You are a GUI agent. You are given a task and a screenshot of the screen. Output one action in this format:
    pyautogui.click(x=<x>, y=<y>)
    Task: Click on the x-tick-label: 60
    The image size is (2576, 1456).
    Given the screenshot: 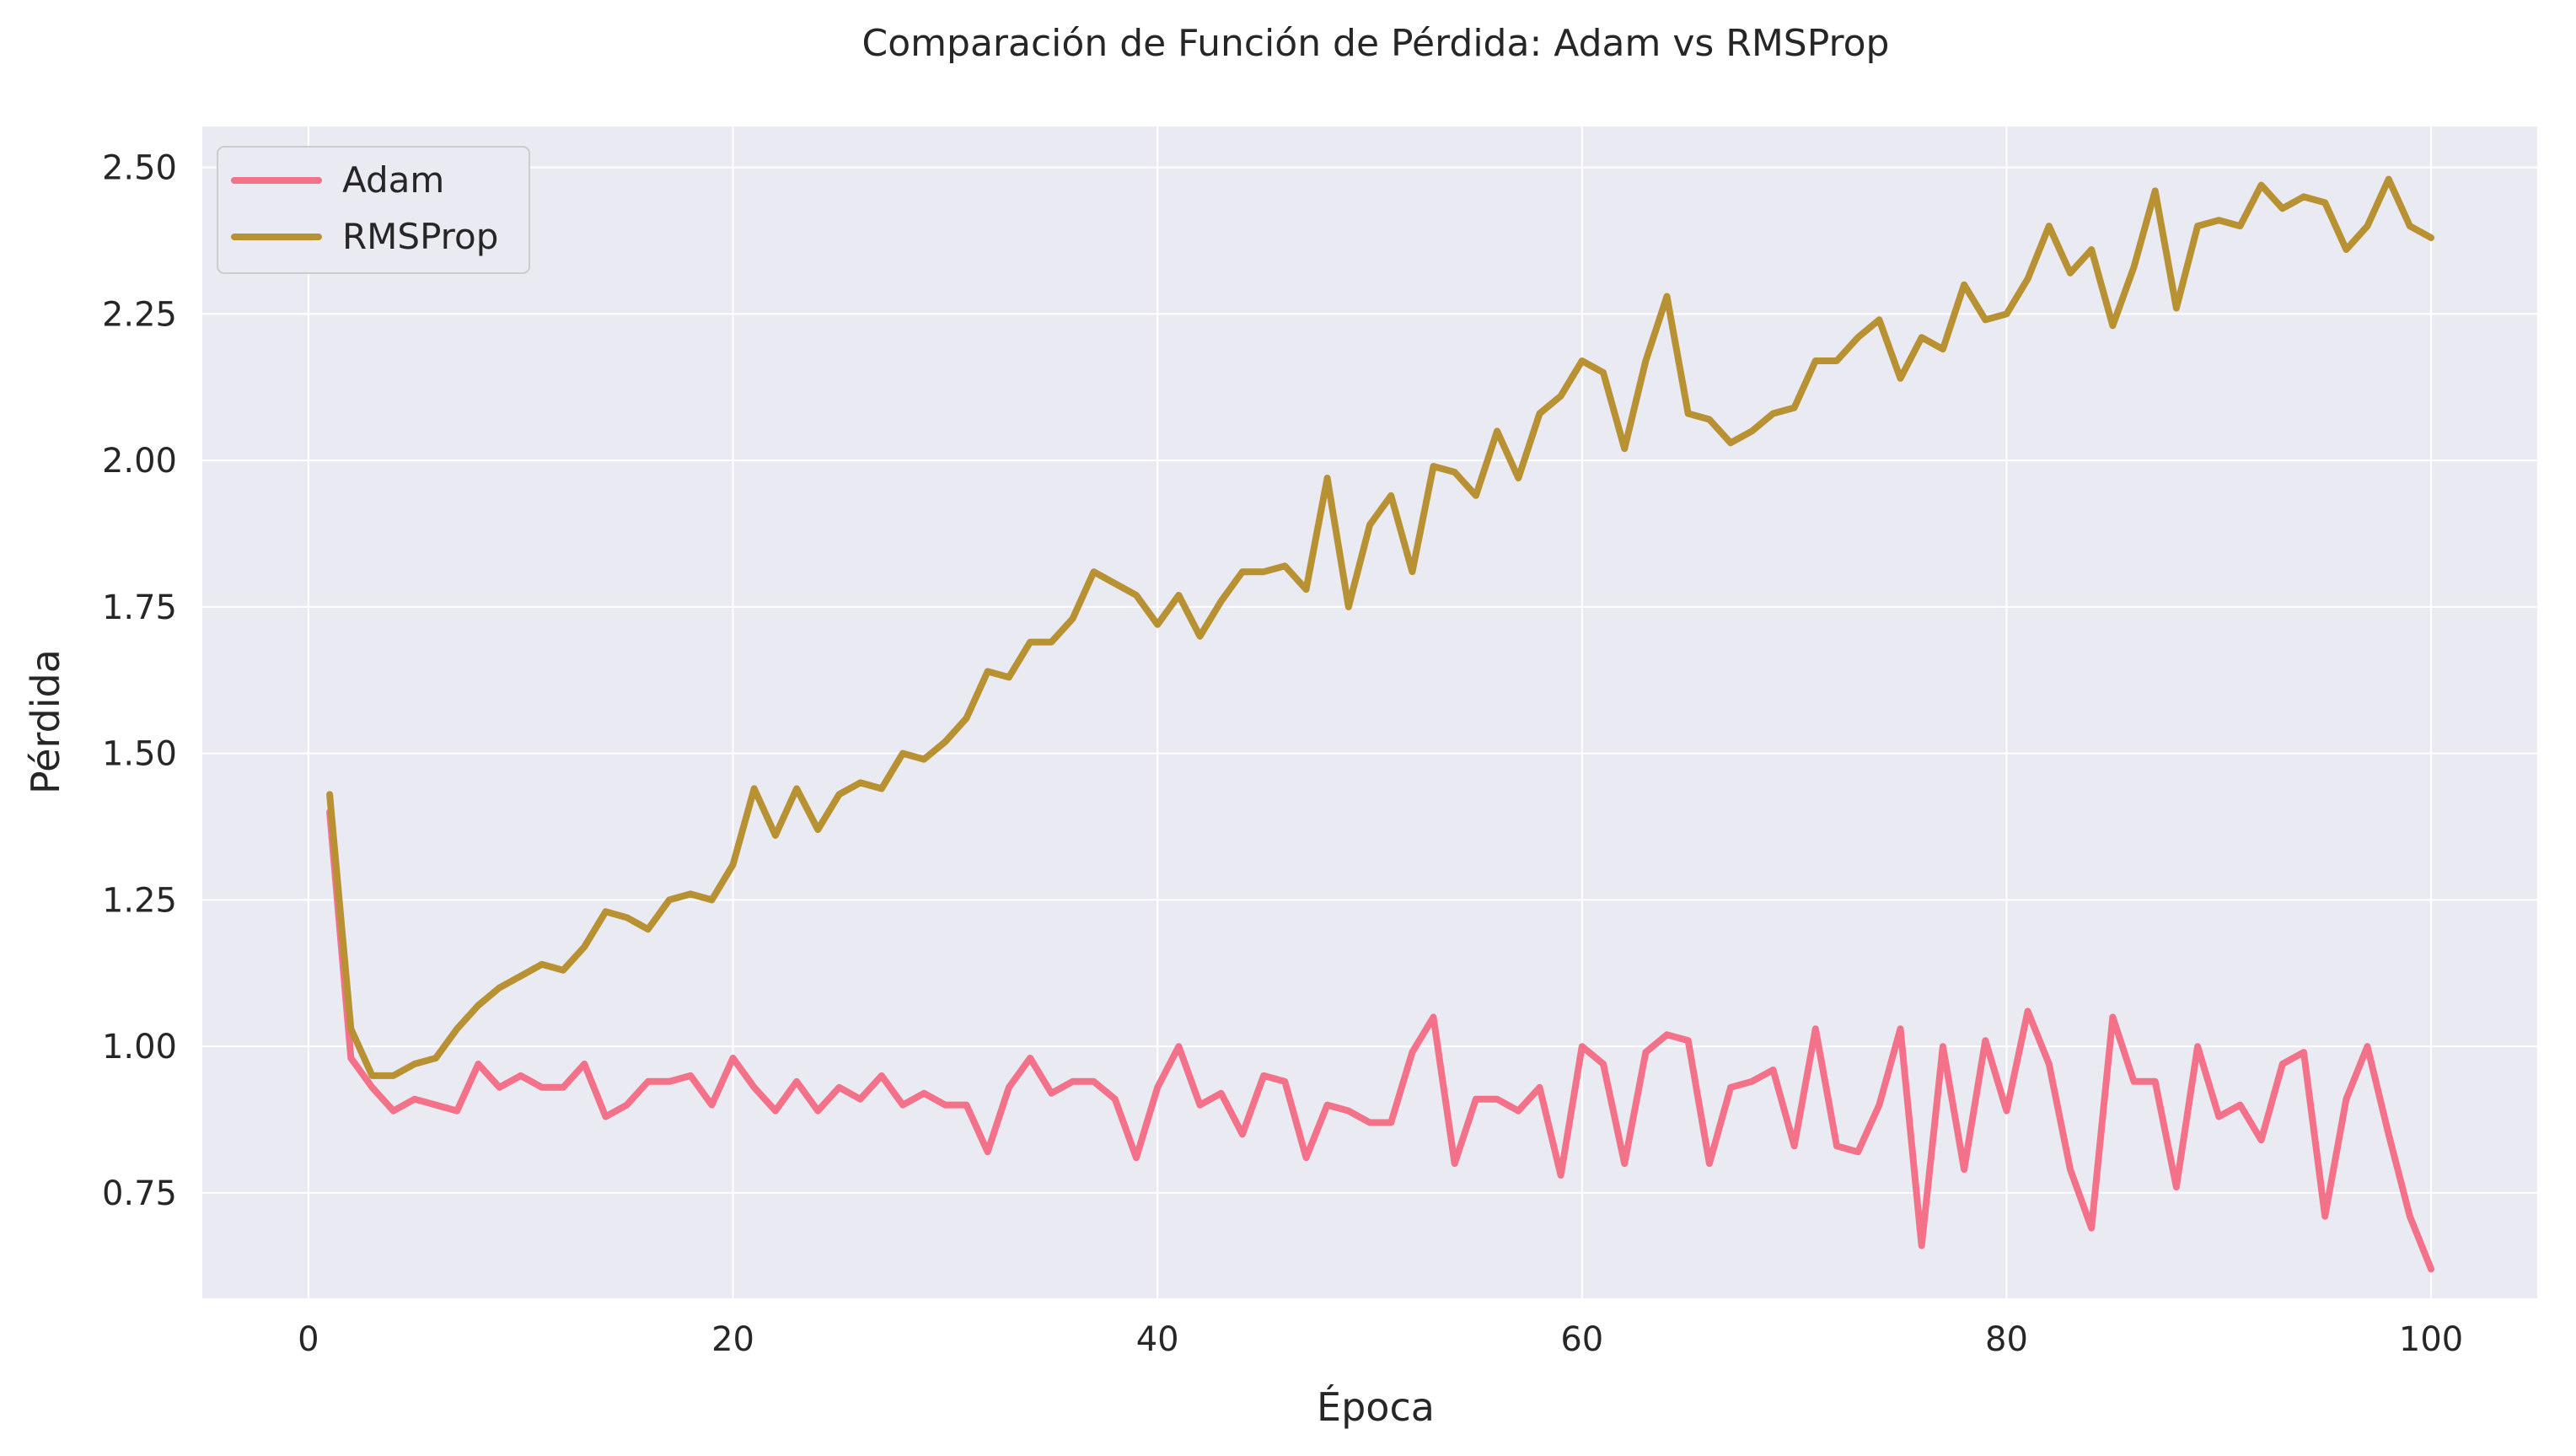 What is the action you would take?
    pyautogui.click(x=1581, y=1339)
    